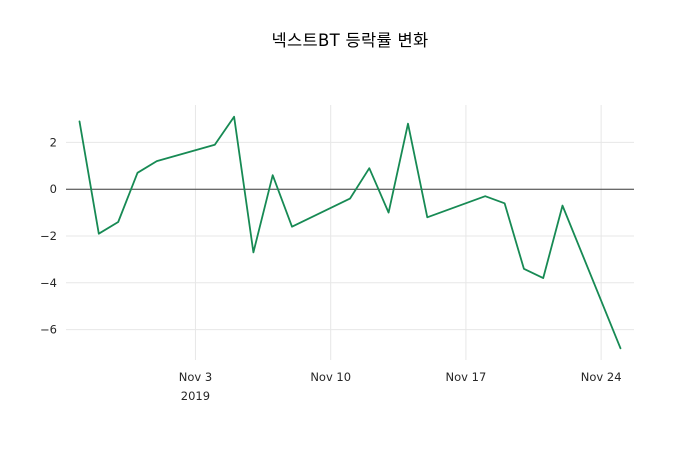 The width and height of the screenshot is (700, 450). What do you see at coordinates (195, 377) in the screenshot?
I see `x-tick-label: Nov 3` at bounding box center [195, 377].